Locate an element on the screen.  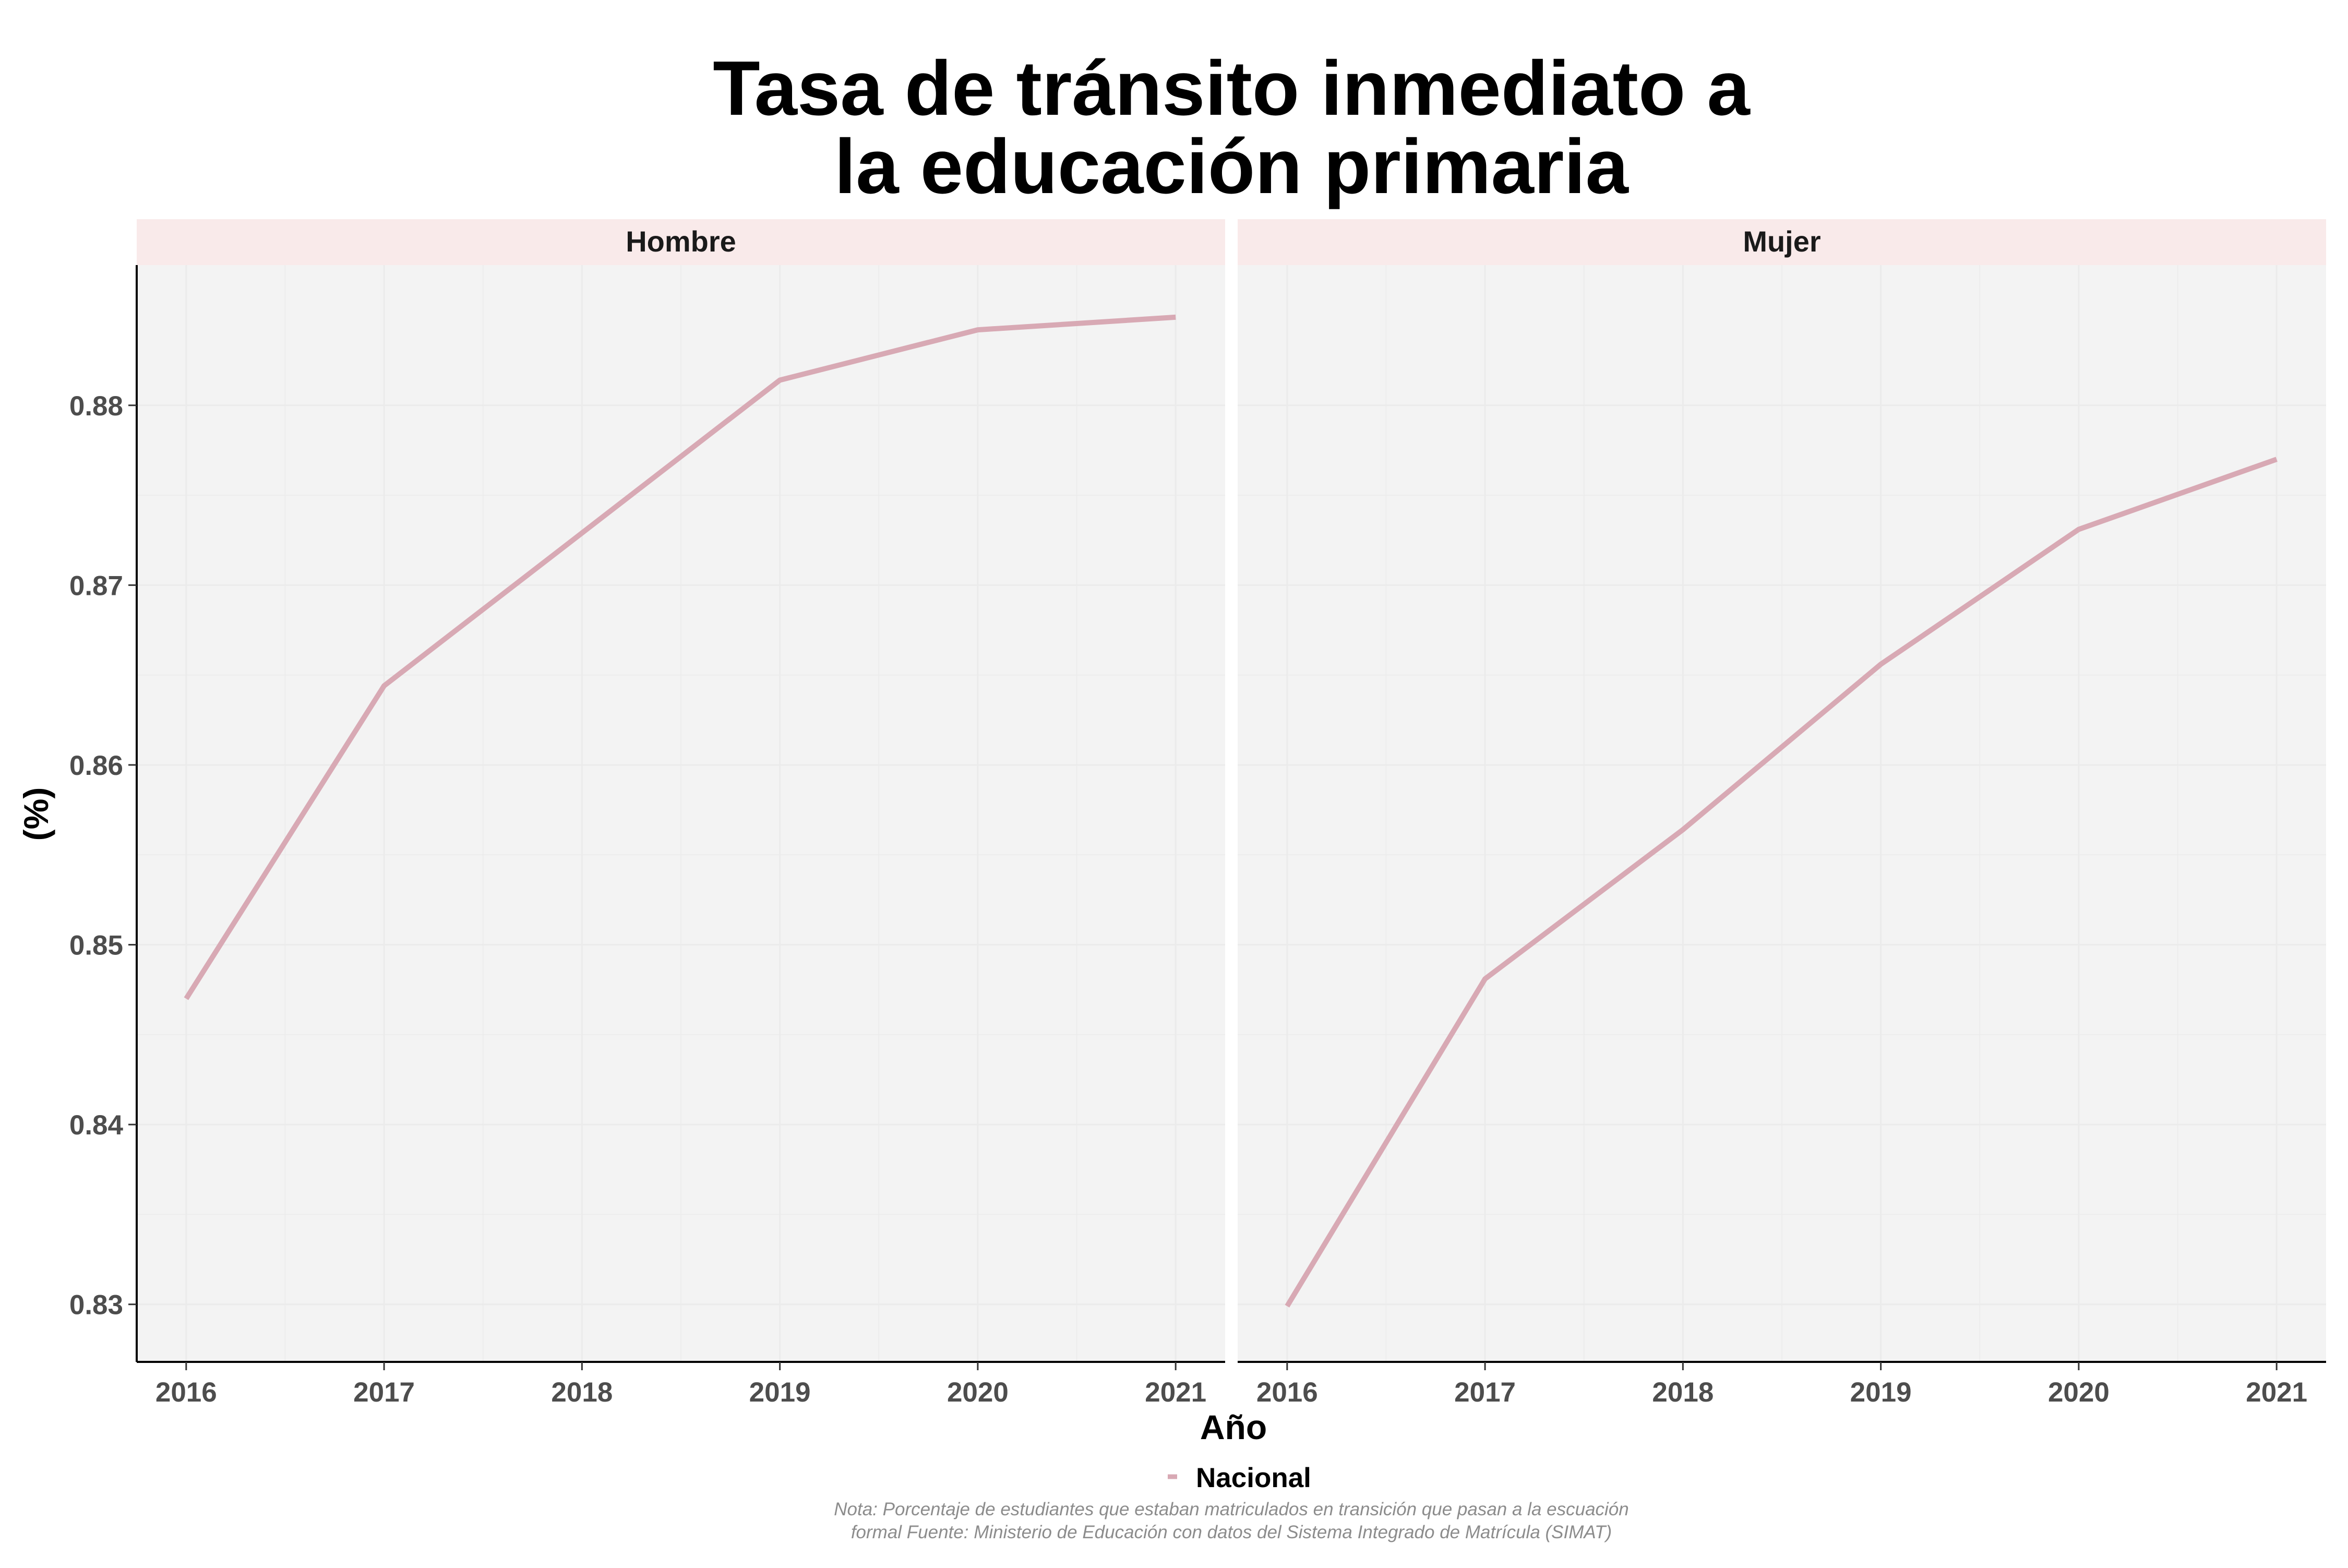
facet-strip-mujer is located at coordinates (1782, 242).